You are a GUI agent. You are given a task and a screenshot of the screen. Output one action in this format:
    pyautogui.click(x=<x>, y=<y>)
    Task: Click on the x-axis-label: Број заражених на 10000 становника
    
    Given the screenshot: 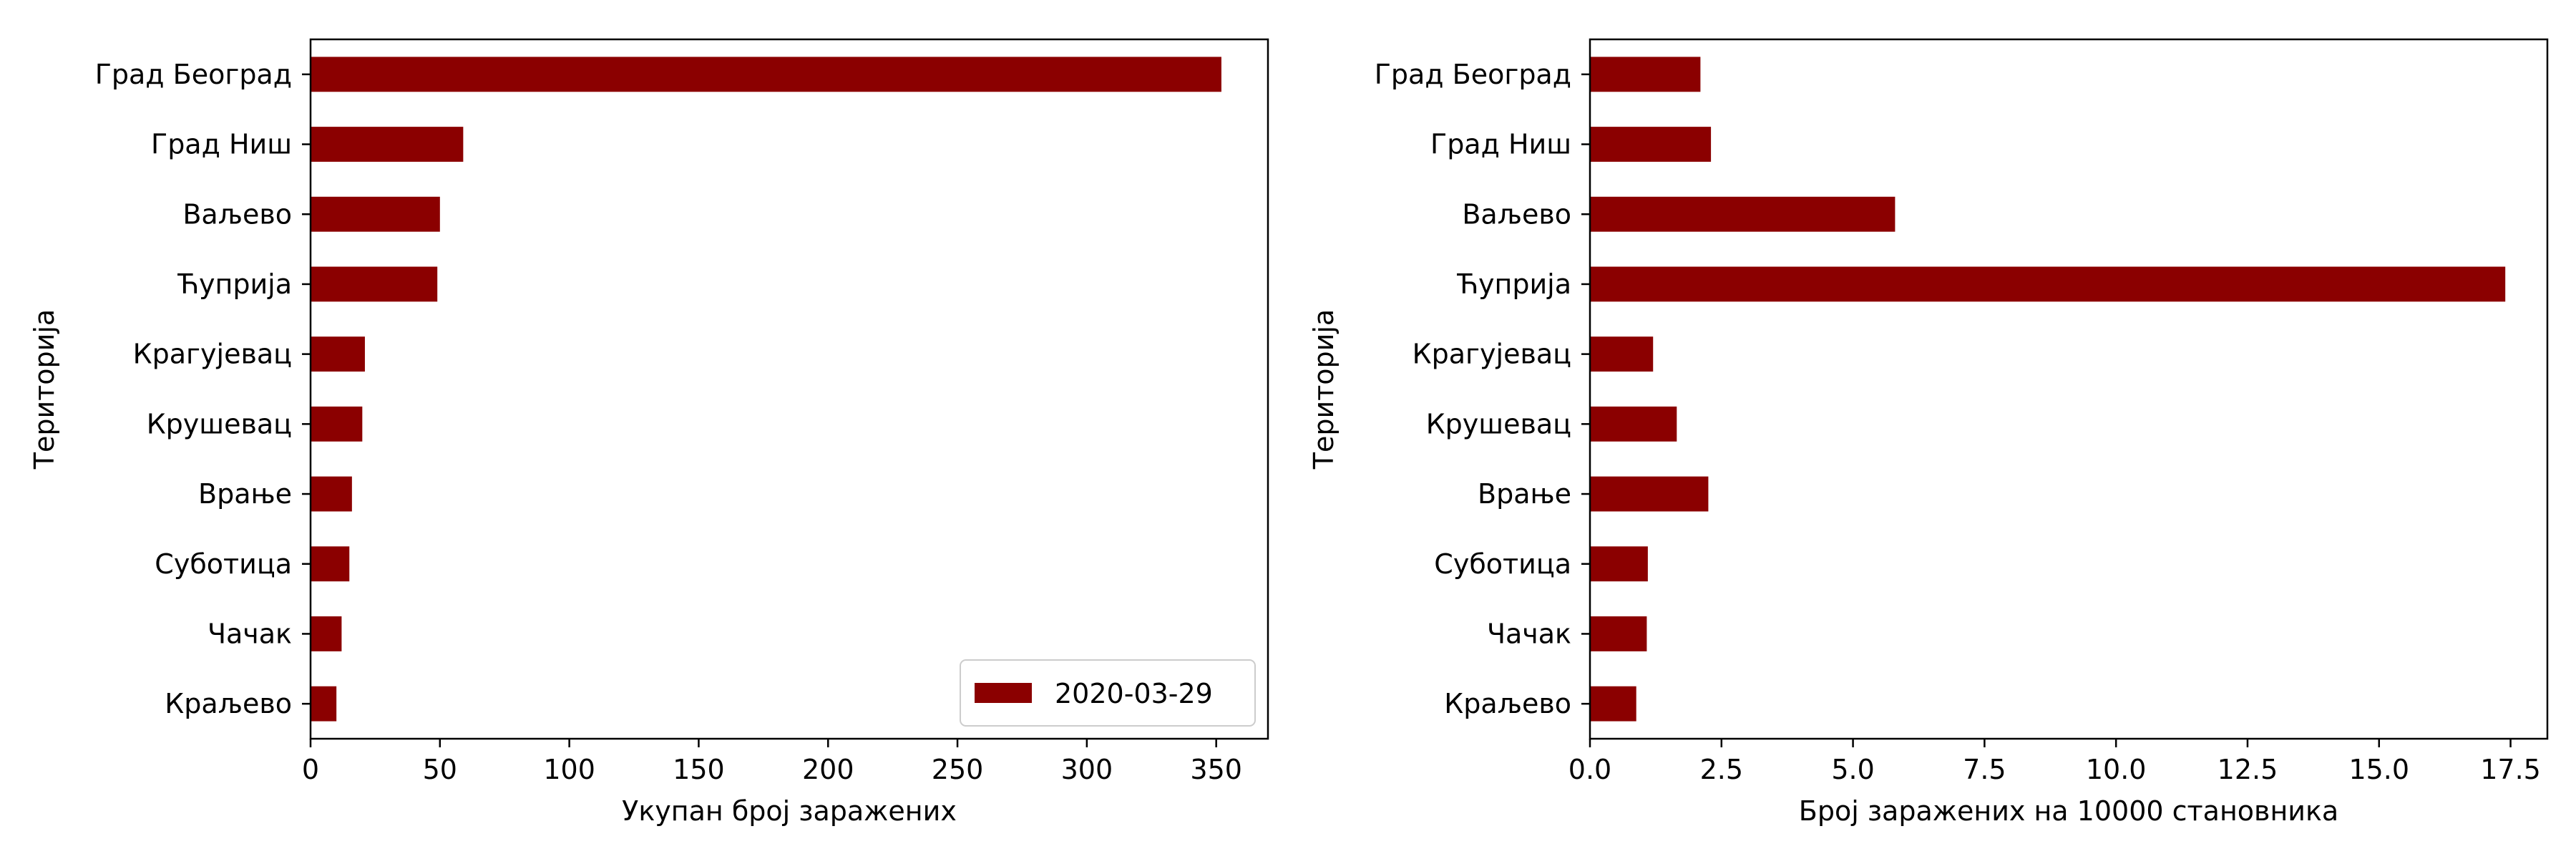 What is the action you would take?
    pyautogui.click(x=2068, y=811)
    